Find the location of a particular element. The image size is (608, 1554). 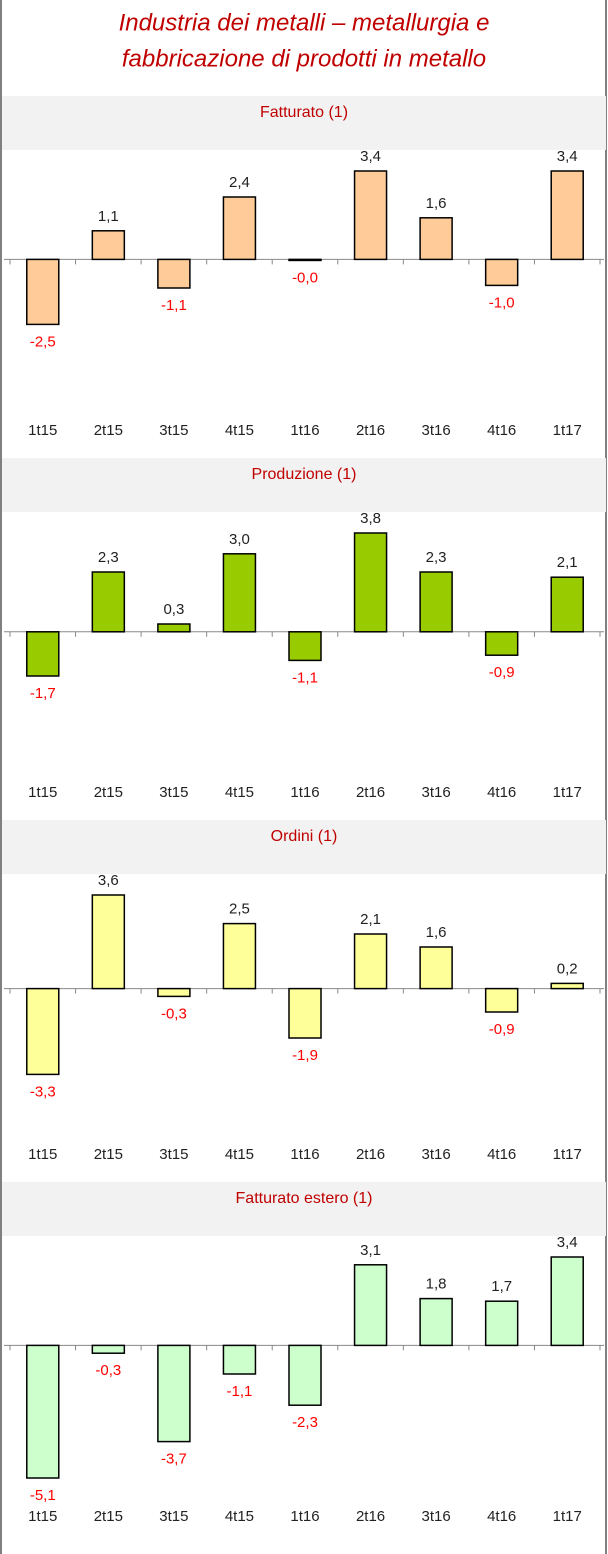

value-label: 2,4 is located at coordinates (239, 182).